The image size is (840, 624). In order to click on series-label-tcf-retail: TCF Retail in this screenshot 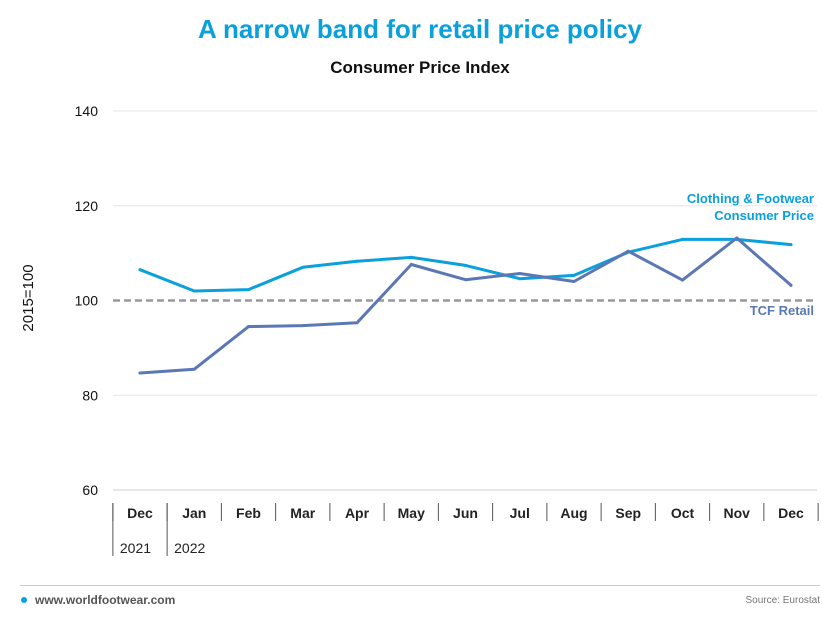, I will do `click(782, 310)`.